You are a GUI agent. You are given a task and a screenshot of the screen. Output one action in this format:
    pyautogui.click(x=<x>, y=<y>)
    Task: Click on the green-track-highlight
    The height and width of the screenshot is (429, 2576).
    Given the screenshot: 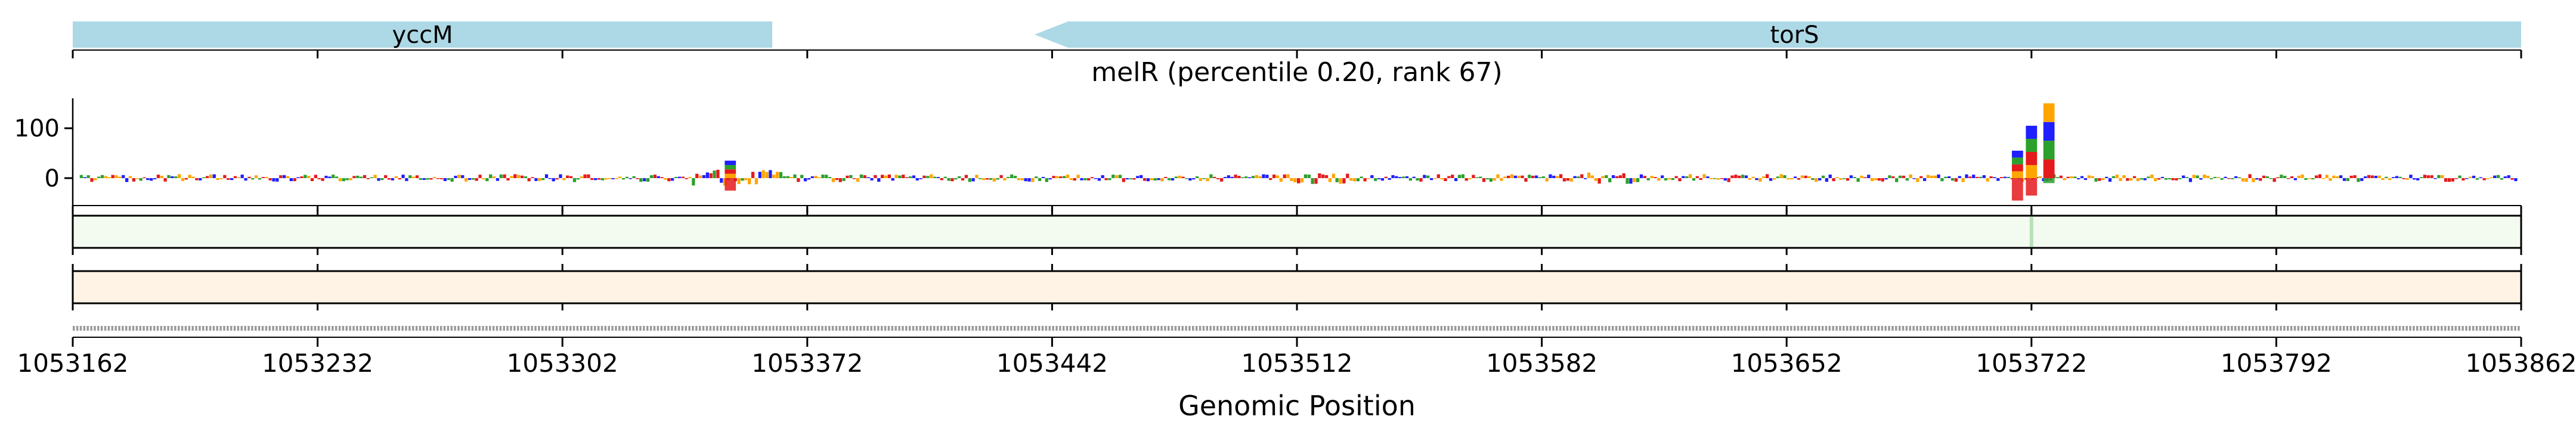 What is the action you would take?
    pyautogui.click(x=2031, y=232)
    